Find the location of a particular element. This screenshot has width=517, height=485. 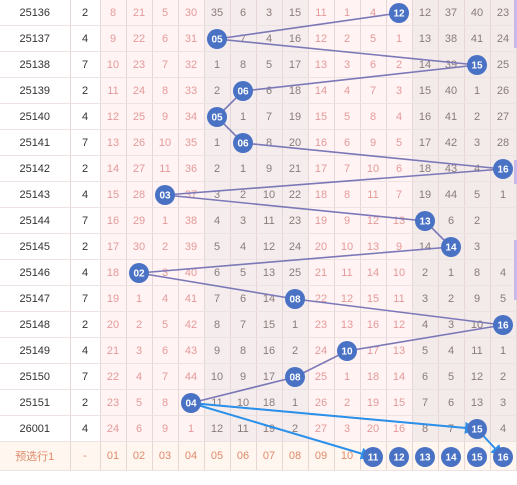

number-cell: 22 is located at coordinates (295, 194).